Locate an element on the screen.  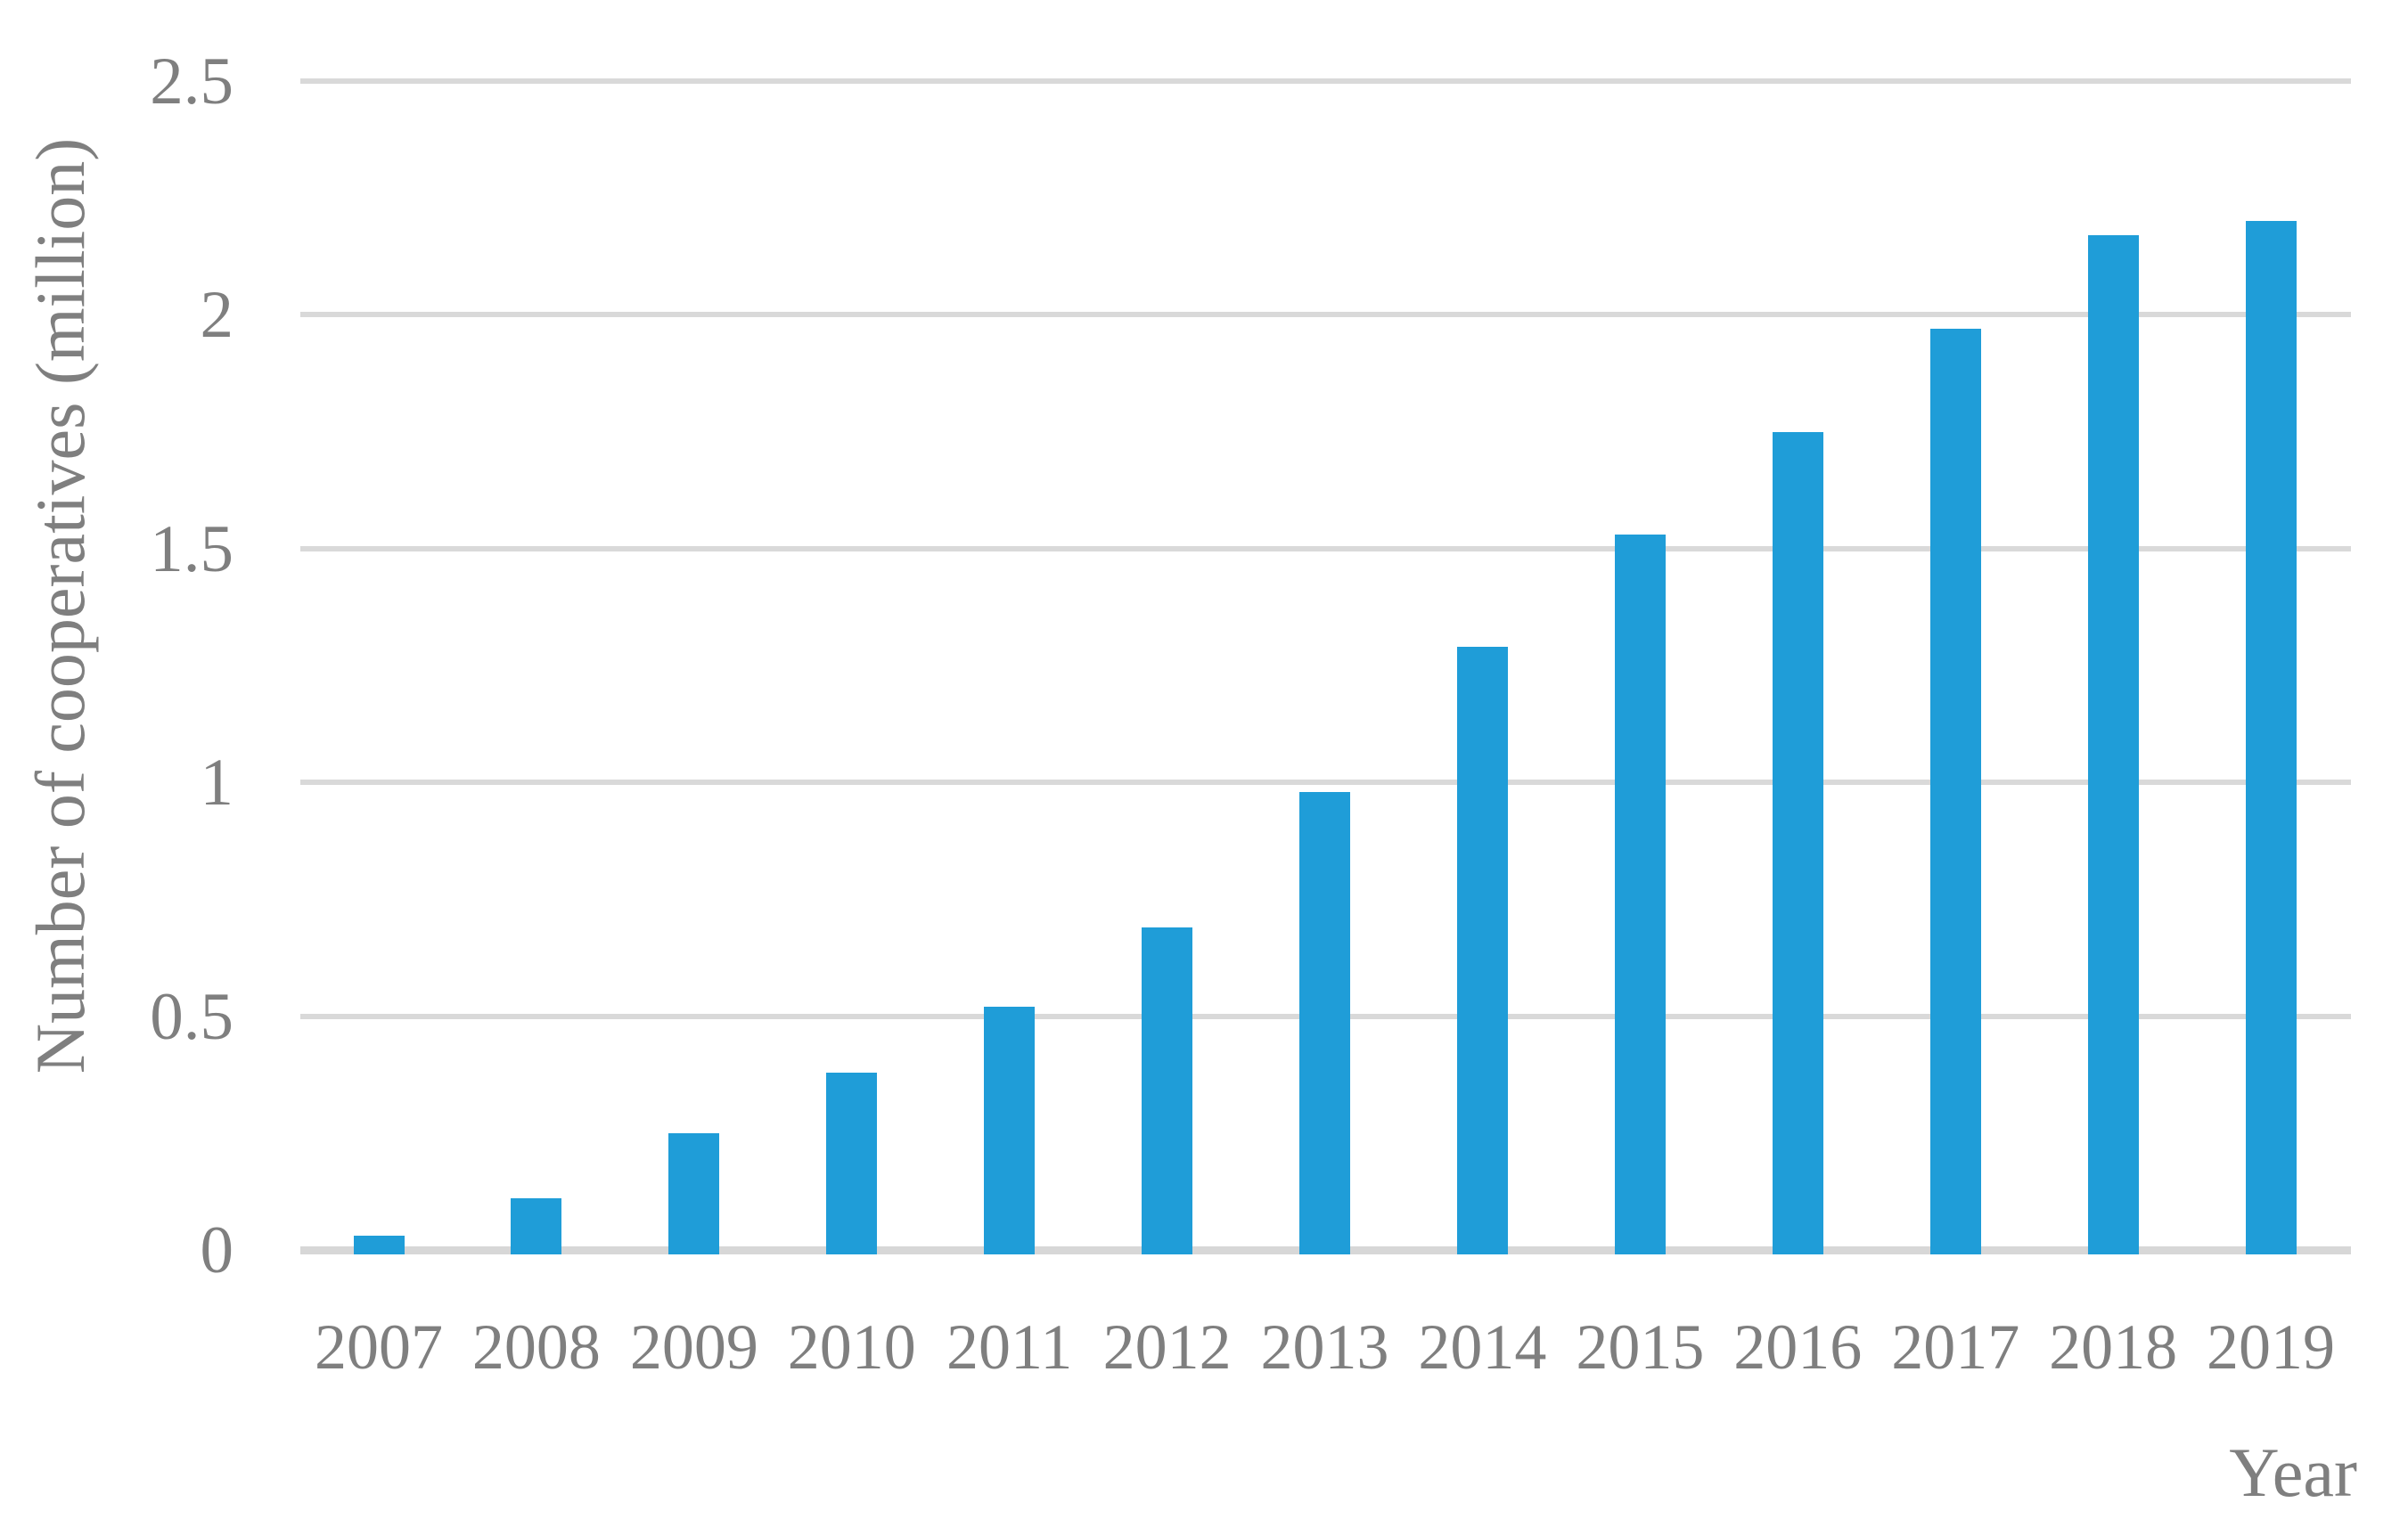
bar-2007 is located at coordinates (379, 1245).